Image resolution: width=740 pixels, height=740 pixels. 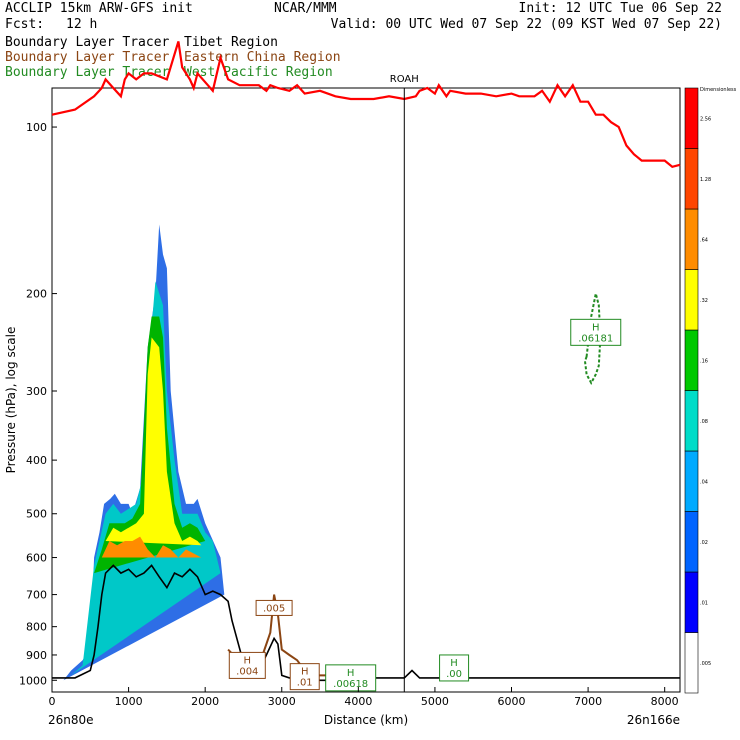 What do you see at coordinates (366, 720) in the screenshot?
I see `x-axis-title: Distance (km)` at bounding box center [366, 720].